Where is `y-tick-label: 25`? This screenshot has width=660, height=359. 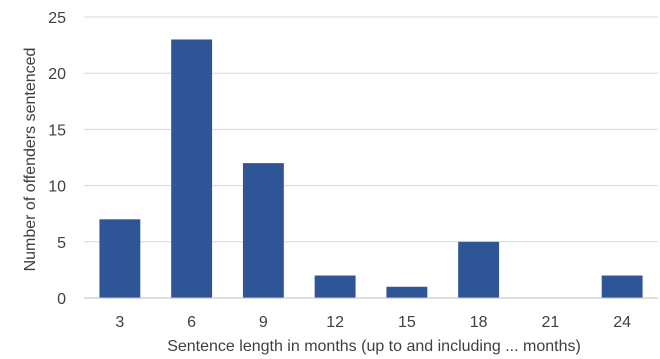
y-tick-label: 25 is located at coordinates (57, 18).